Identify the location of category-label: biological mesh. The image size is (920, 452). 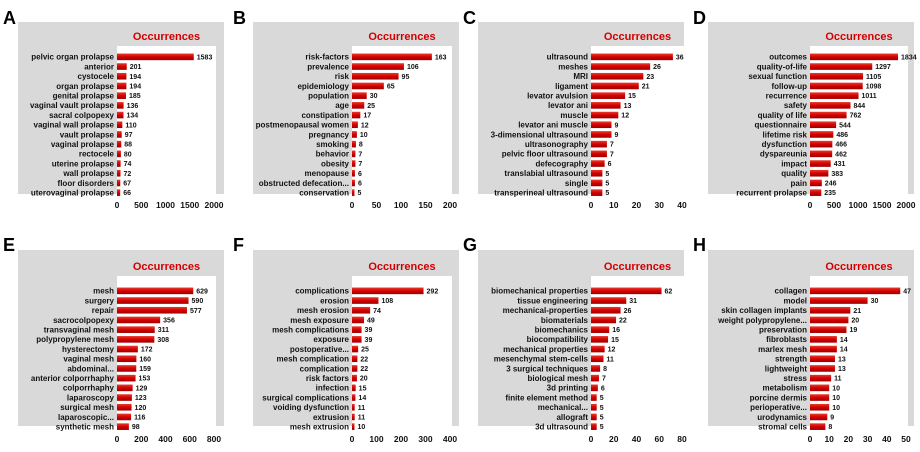
(558, 378).